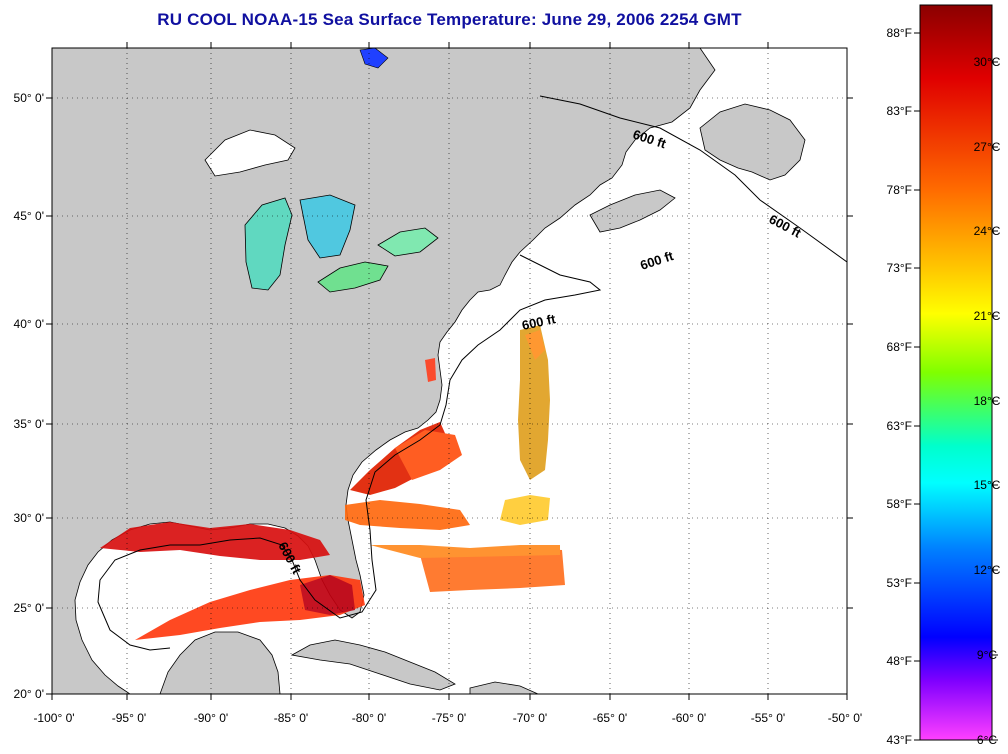 The height and width of the screenshot is (754, 1008). I want to click on colorbar-f-label: 68°F, so click(899, 347).